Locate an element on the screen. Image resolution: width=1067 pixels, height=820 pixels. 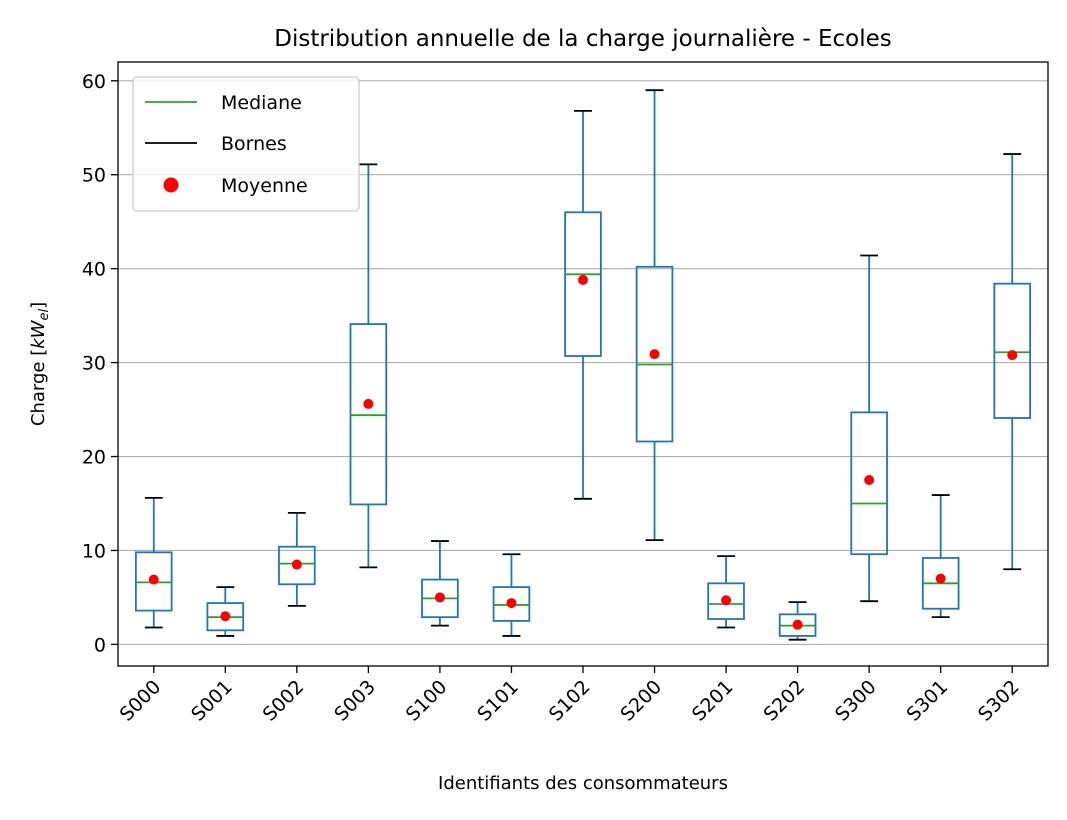
box-S002 is located at coordinates (297, 559).